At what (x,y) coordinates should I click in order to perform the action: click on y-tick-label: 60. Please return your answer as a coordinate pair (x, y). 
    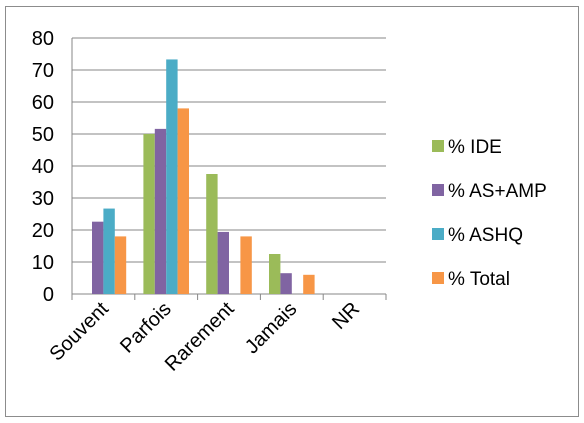
    Looking at the image, I should click on (43, 103).